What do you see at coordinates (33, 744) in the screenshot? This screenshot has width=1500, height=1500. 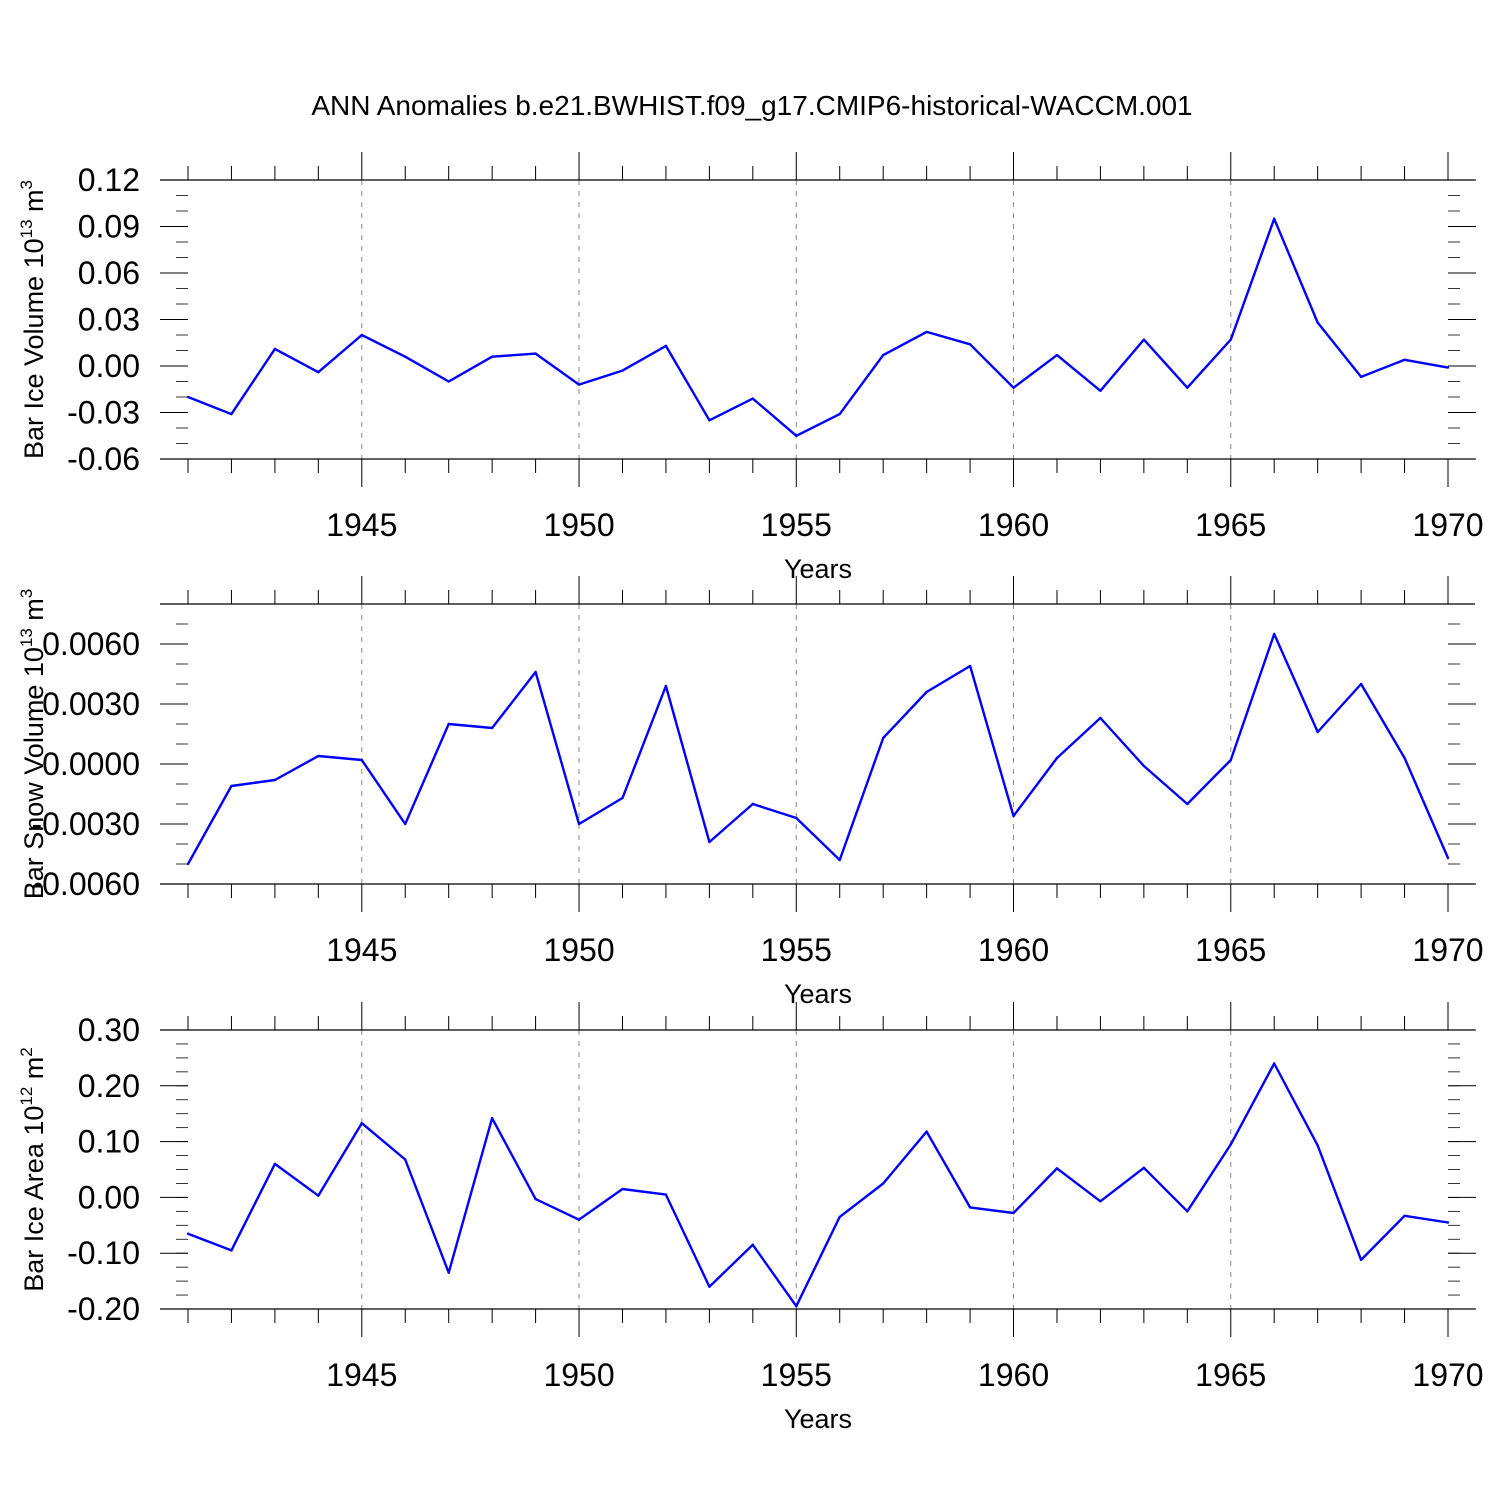 I see `y-axis-label: Bar Snow Volume 1013 m3` at bounding box center [33, 744].